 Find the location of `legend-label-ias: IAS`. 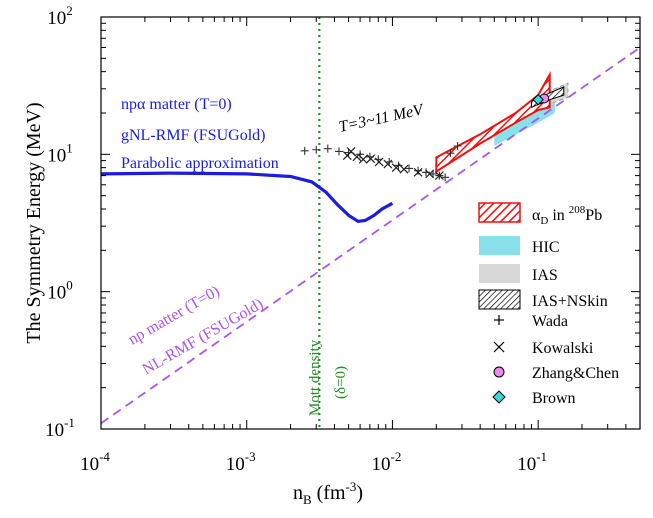

legend-label-ias: IAS is located at coordinates (545, 275).